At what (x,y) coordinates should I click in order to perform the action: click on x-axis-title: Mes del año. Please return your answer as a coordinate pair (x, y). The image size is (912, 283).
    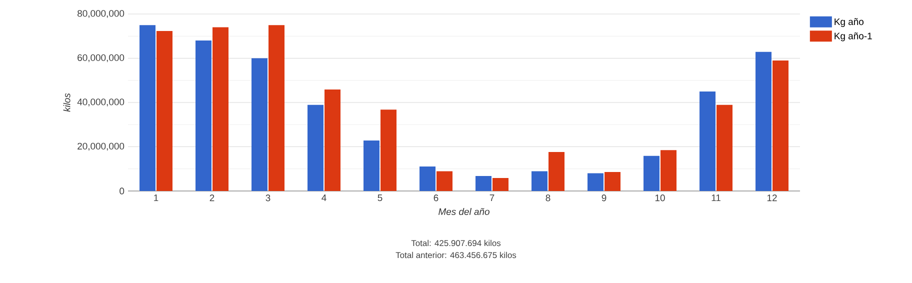
    Looking at the image, I should click on (464, 212).